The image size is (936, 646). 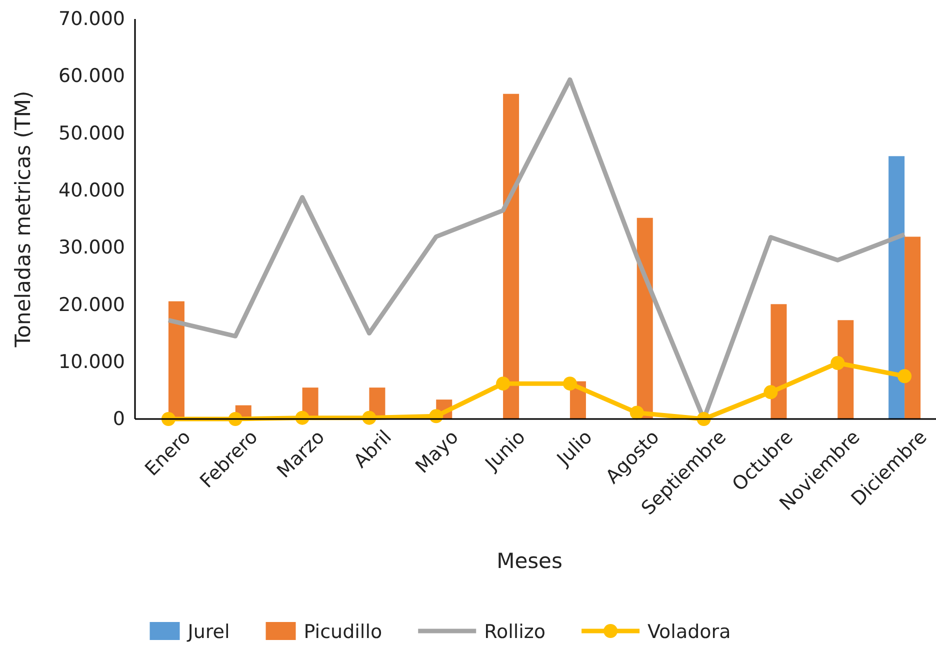 I want to click on y-tick-label: 70.000, so click(x=91, y=19).